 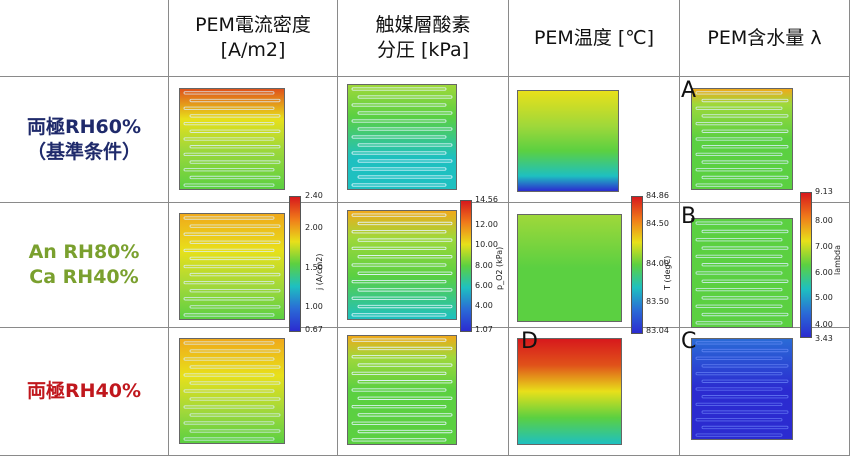 I want to click on heatmap-po2-rh60, so click(x=402, y=137).